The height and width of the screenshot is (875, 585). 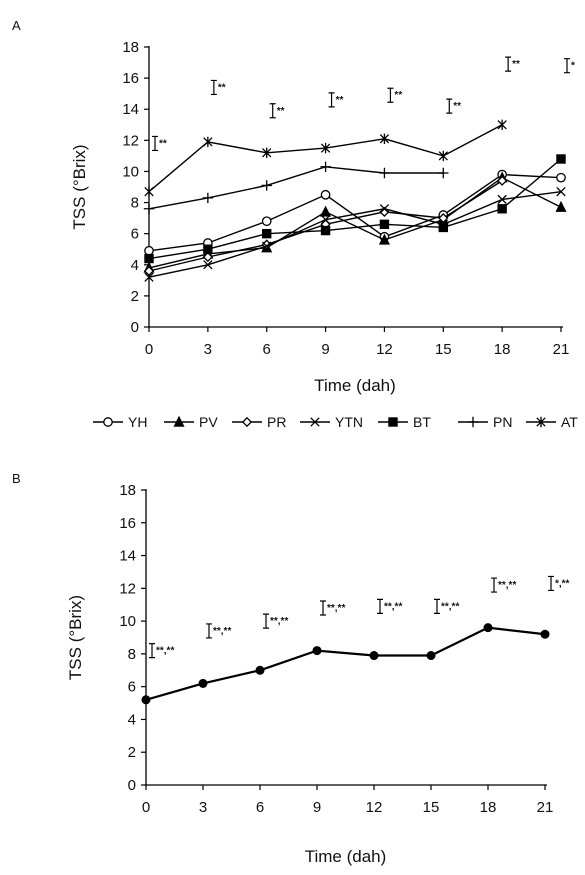 What do you see at coordinates (120, 422) in the screenshot?
I see `legend-item-yh: YH` at bounding box center [120, 422].